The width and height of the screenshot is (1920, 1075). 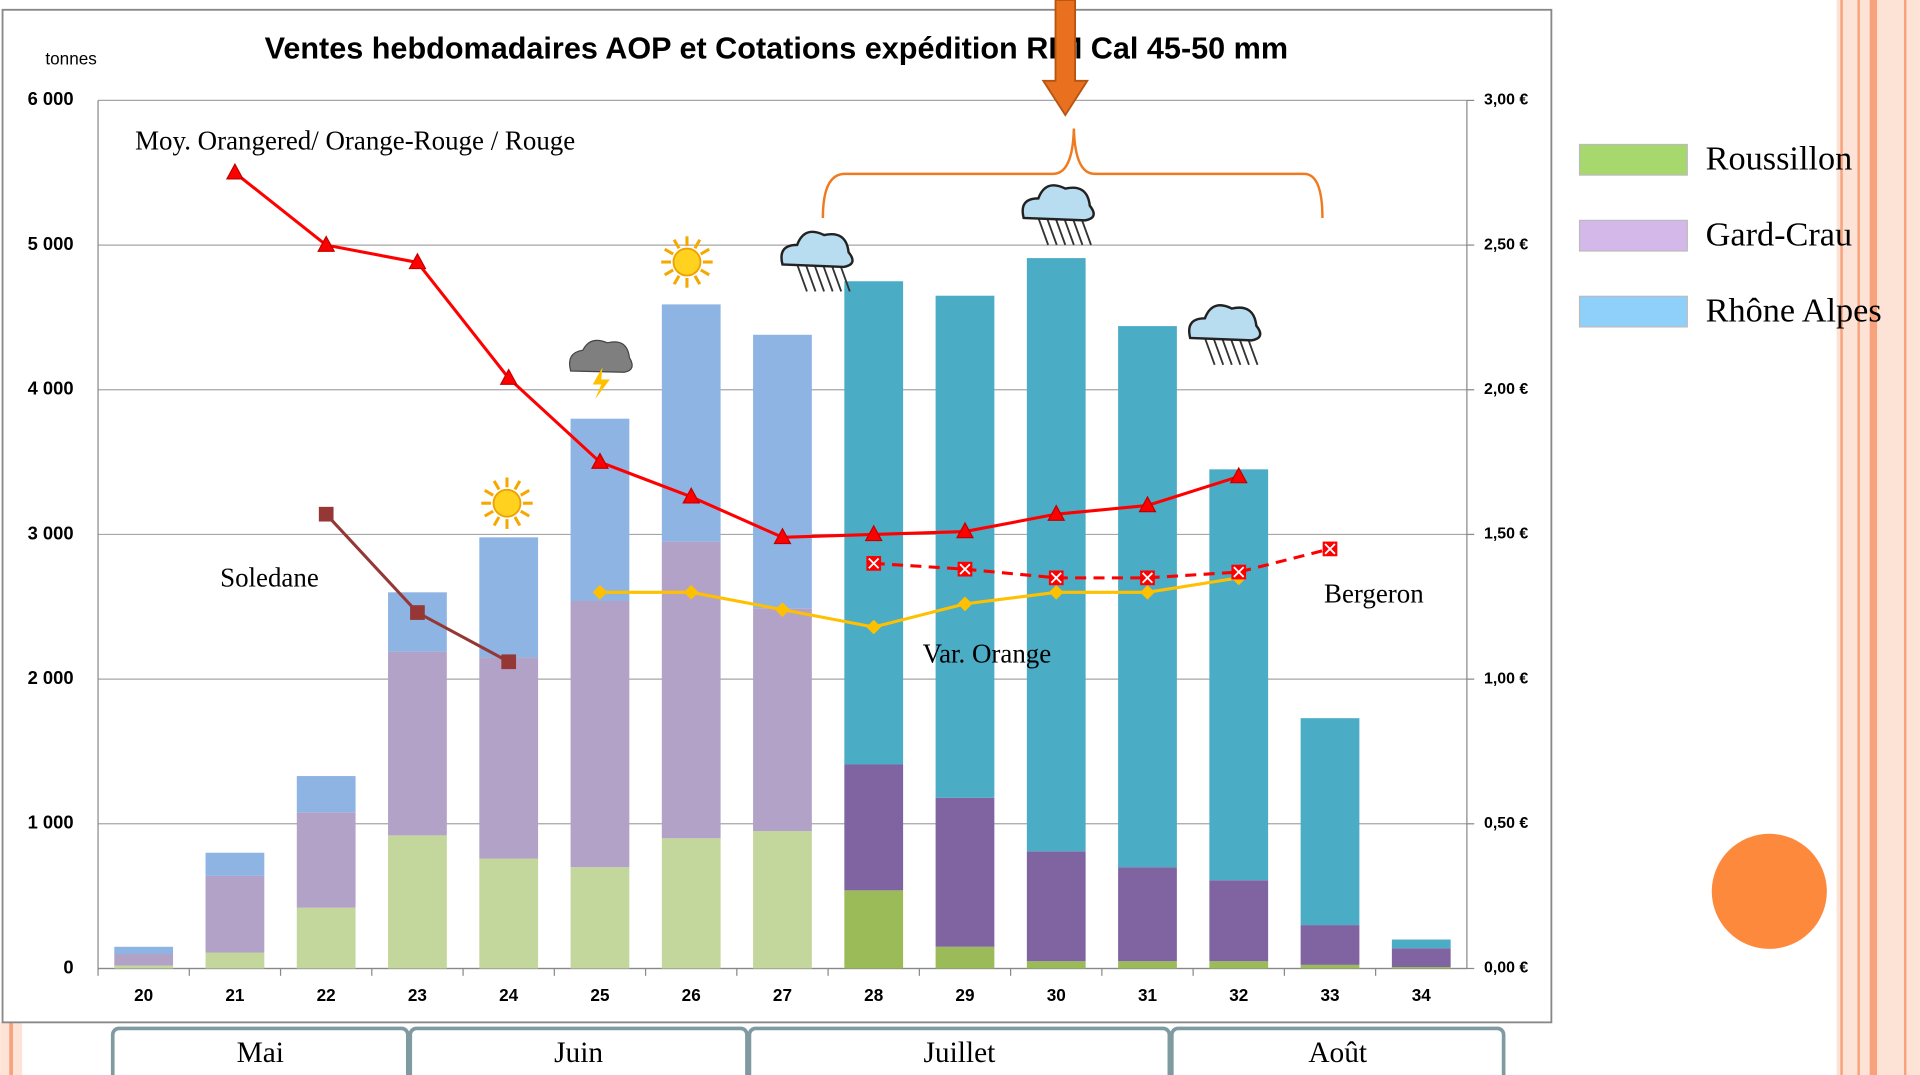 What do you see at coordinates (507, 503) in the screenshot?
I see `sun` at bounding box center [507, 503].